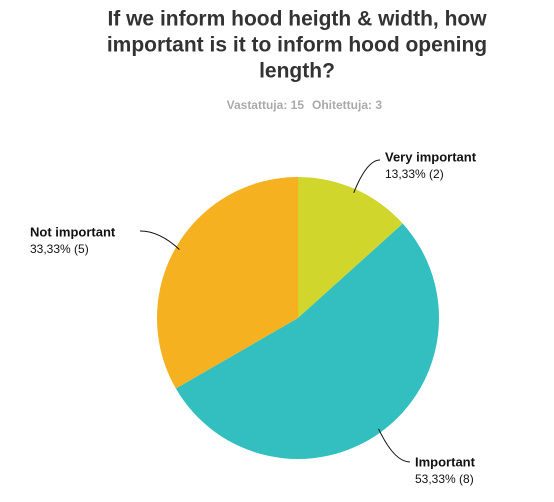 The height and width of the screenshot is (502, 554). I want to click on slice-value: 53,33% (8), so click(444, 479).